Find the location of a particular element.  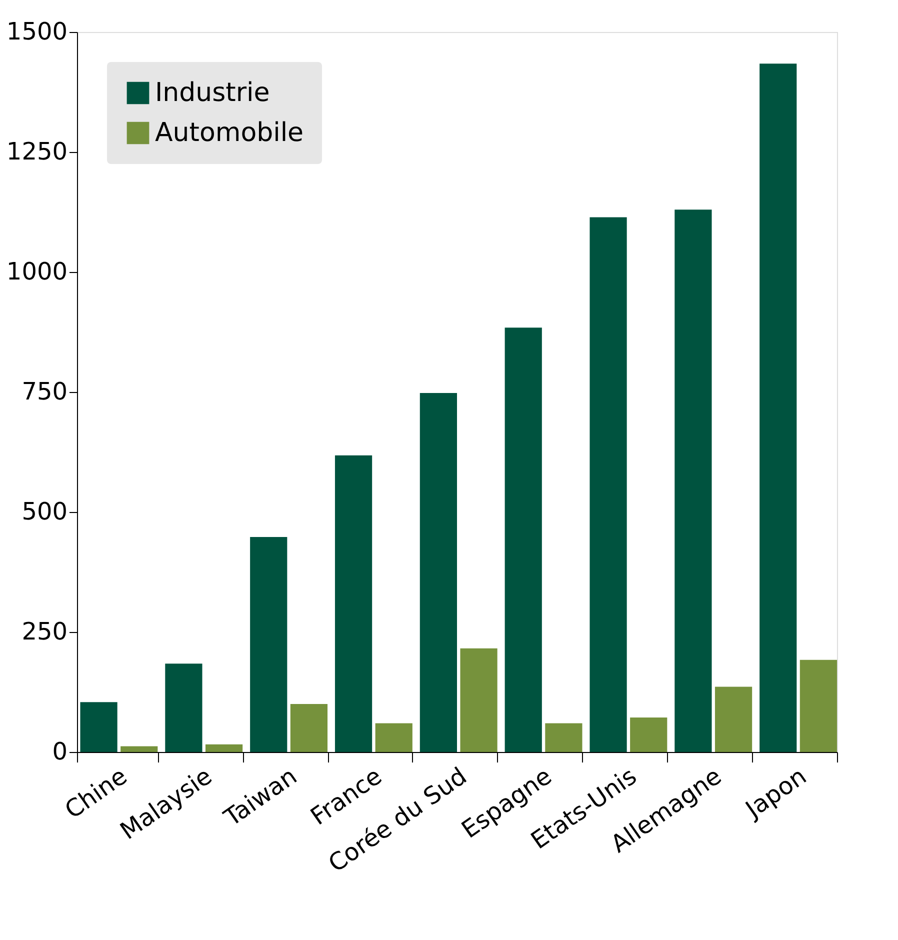

y-tick-label: 250 is located at coordinates (45, 632).